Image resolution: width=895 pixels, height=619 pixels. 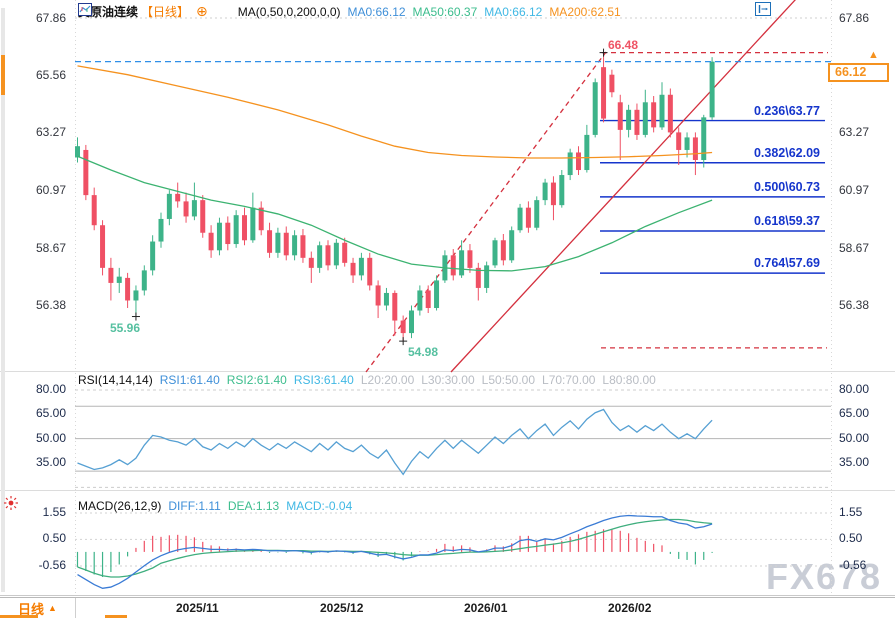 I want to click on price-tick-left-0: 67.86, so click(x=50, y=18).